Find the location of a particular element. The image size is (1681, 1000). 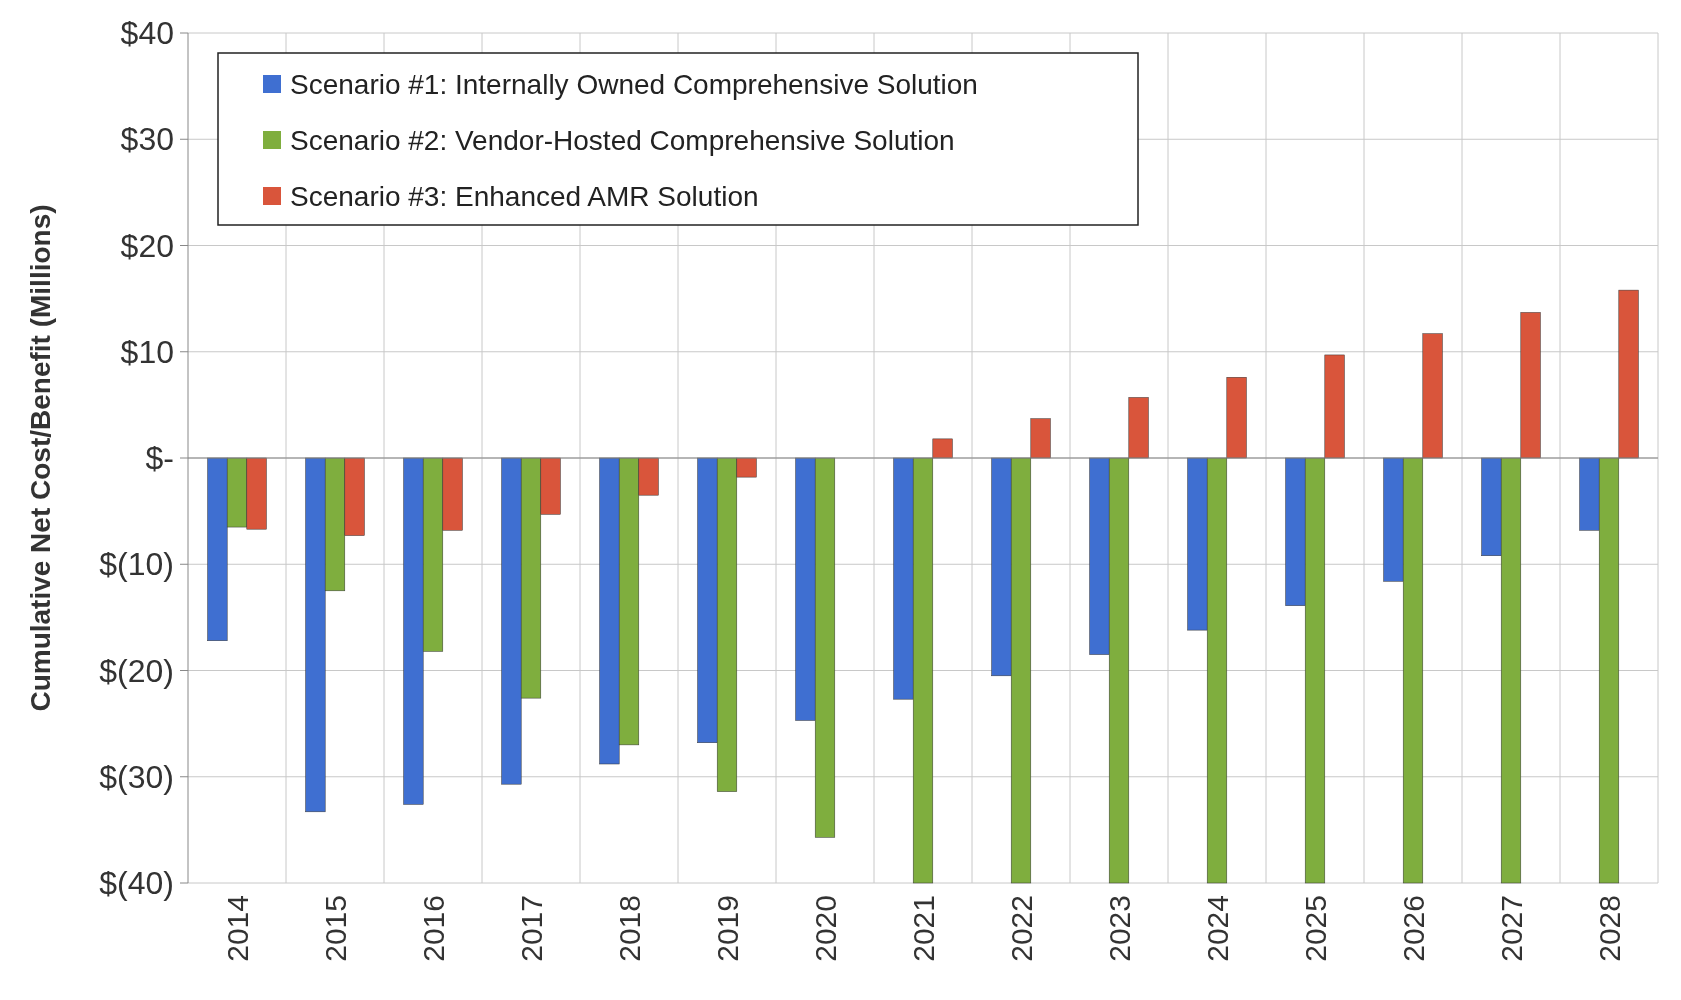

x-tick-label: 2027 is located at coordinates (1511, 928).